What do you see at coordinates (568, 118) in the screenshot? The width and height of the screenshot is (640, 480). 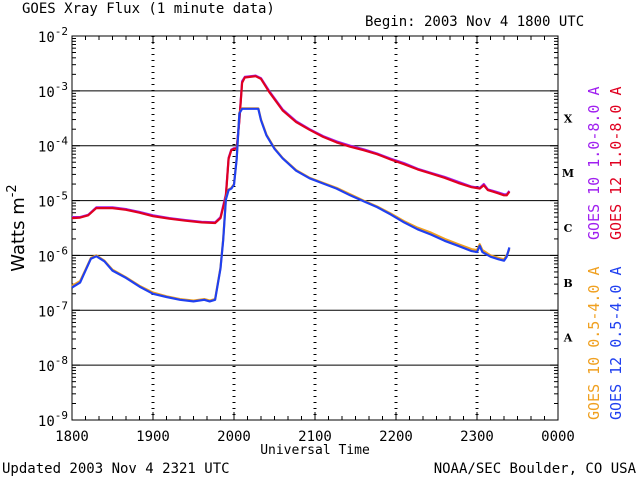 I see `flare-class-x: X` at bounding box center [568, 118].